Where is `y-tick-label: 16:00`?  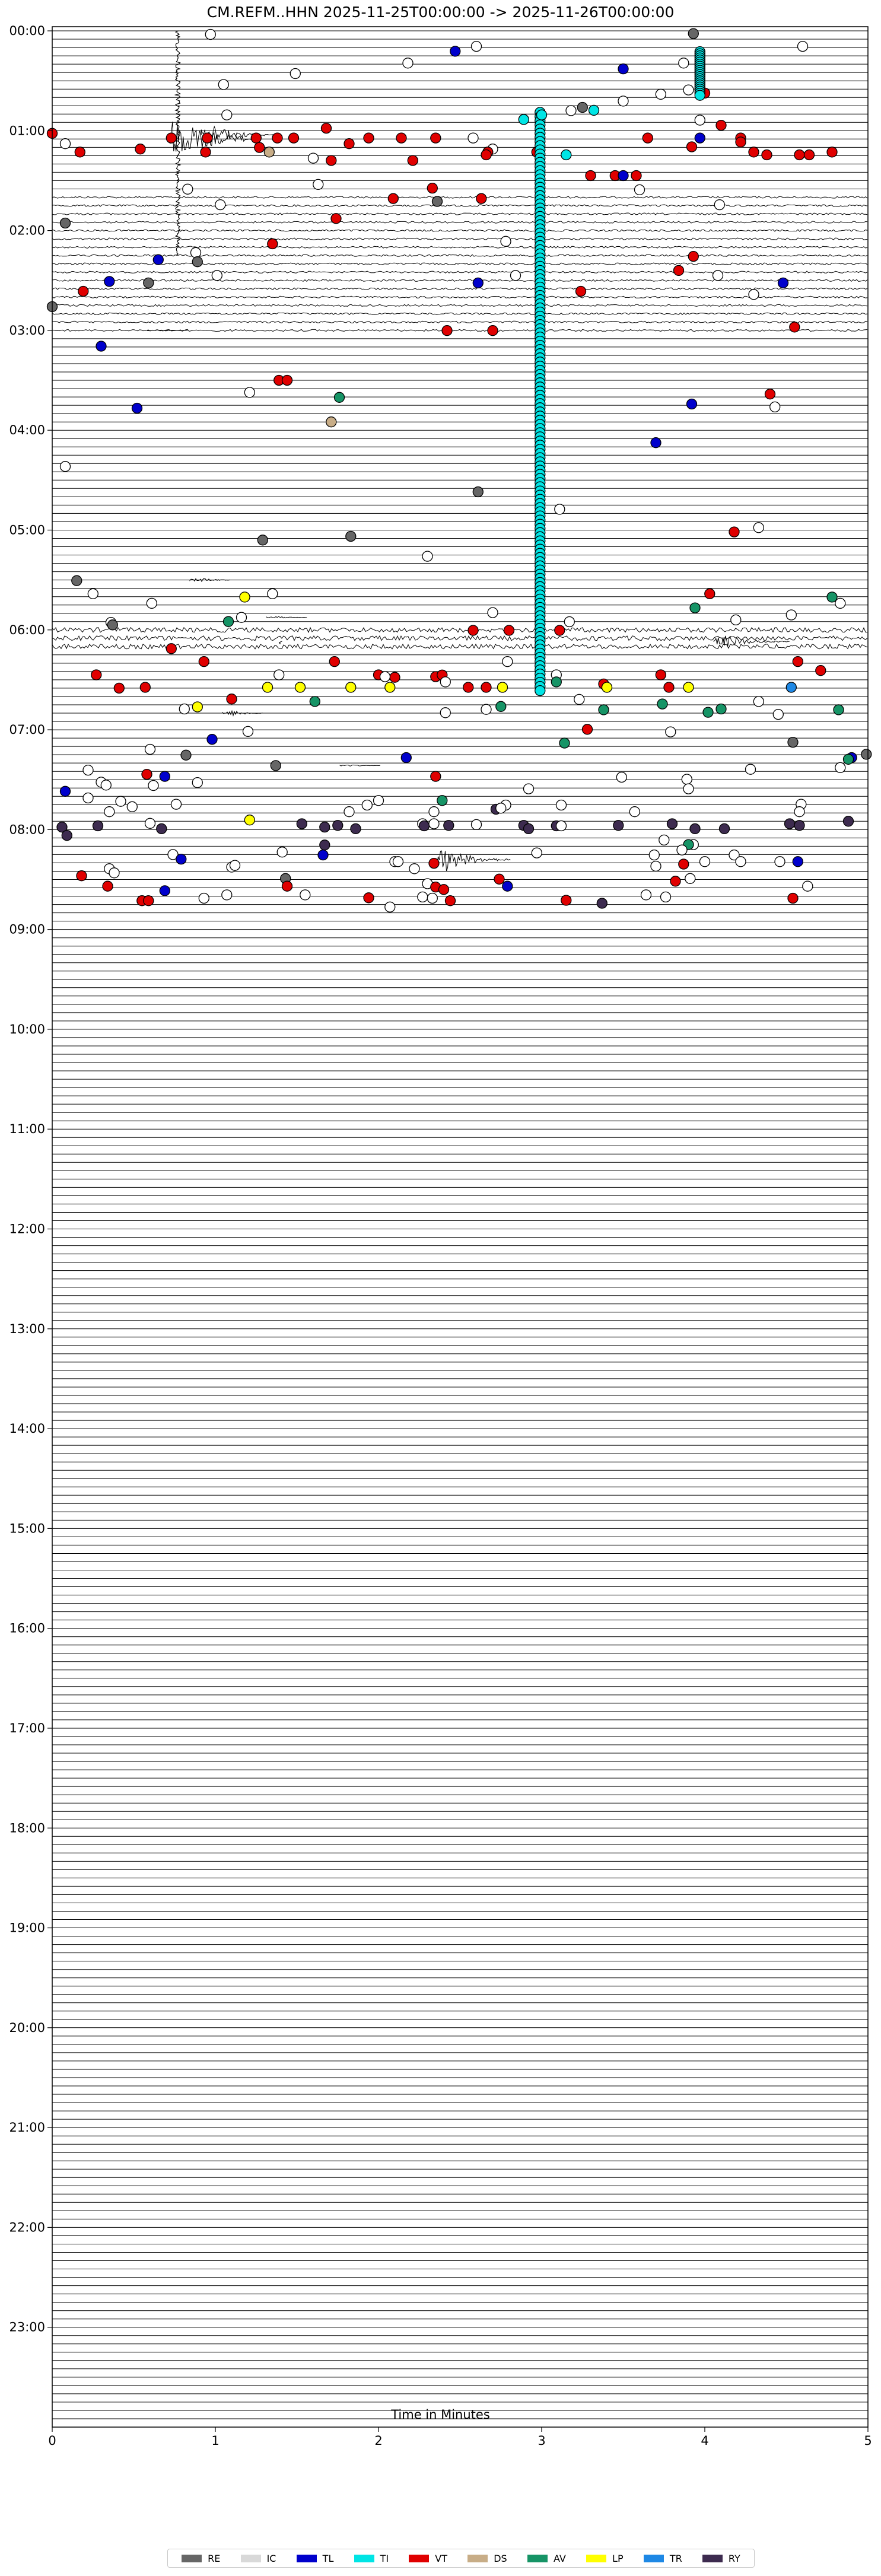 y-tick-label: 16:00 is located at coordinates (27, 1628).